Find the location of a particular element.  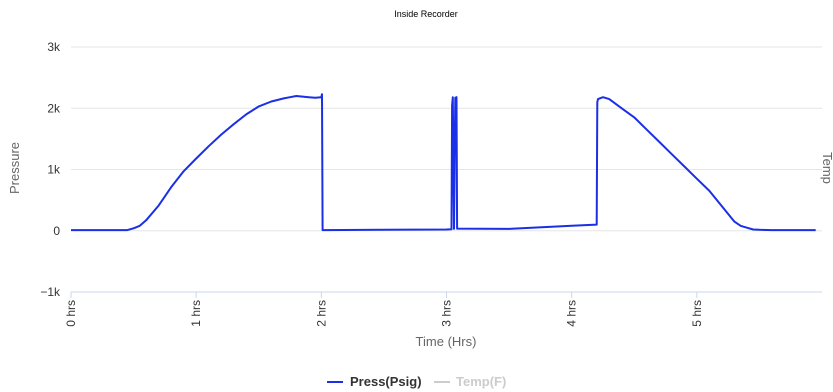

x-axis-title: Time (Hrs) is located at coordinates (446, 341).